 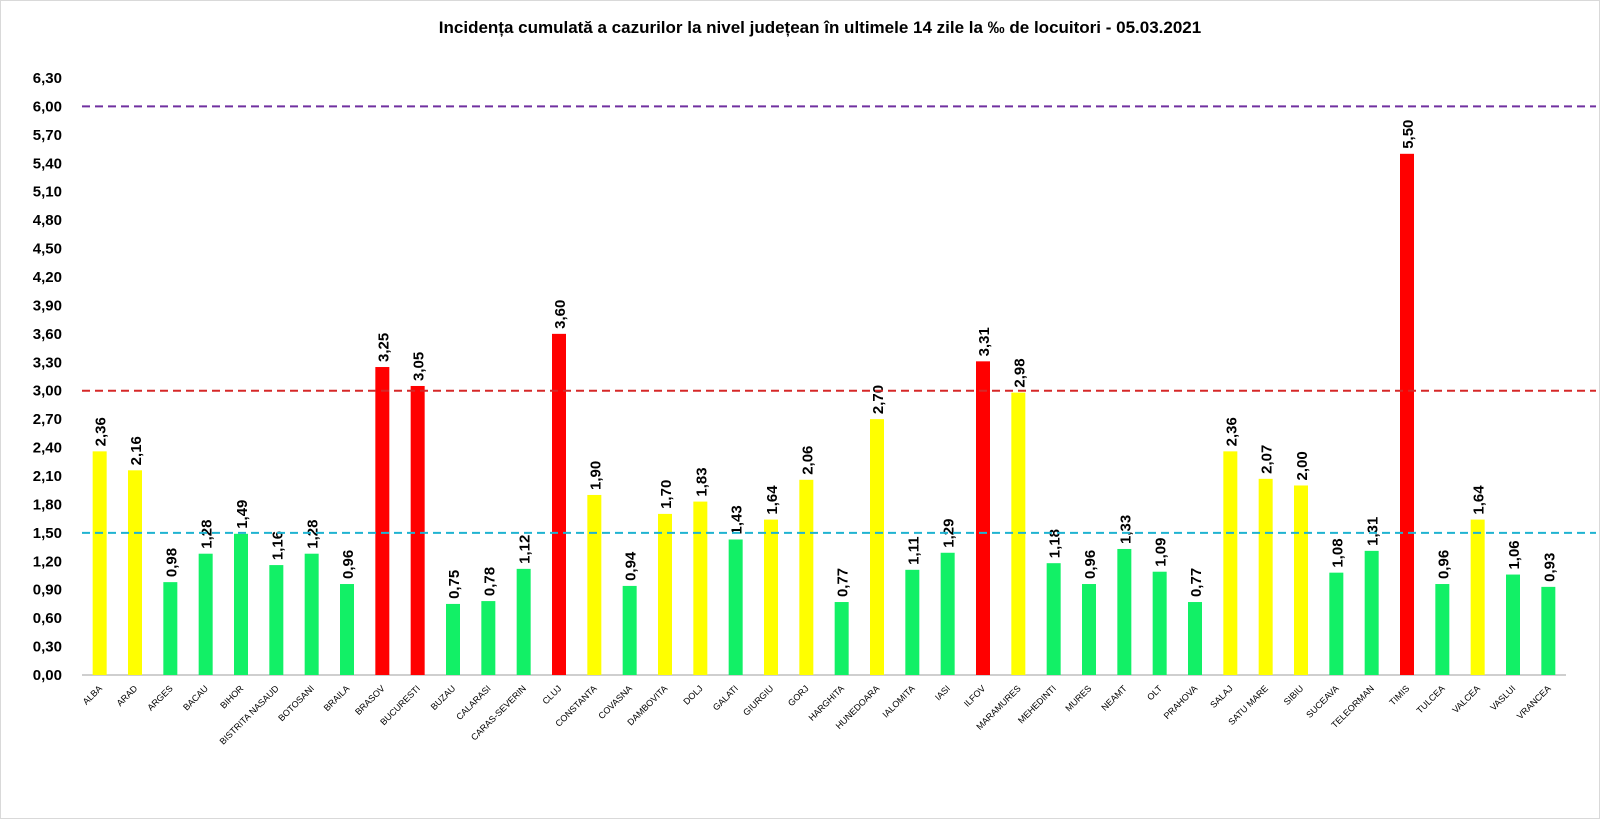 I want to click on x-tick-label: VALCEA, so click(x=1466, y=699).